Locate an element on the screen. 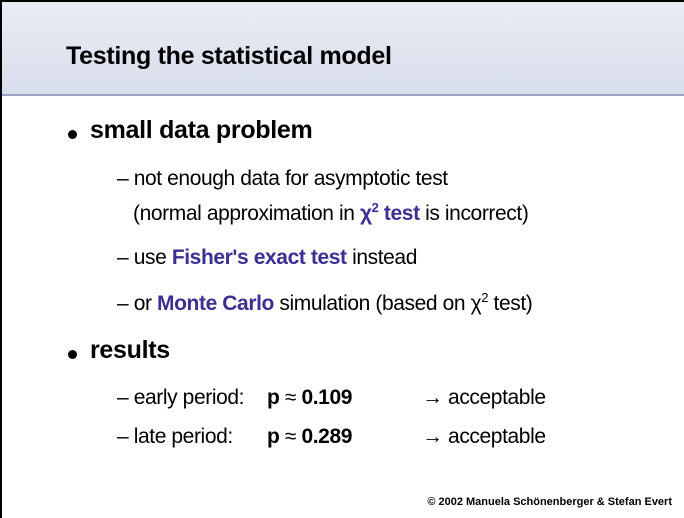 The height and width of the screenshot is (518, 684). subitem: – late period: is located at coordinates (175, 437).